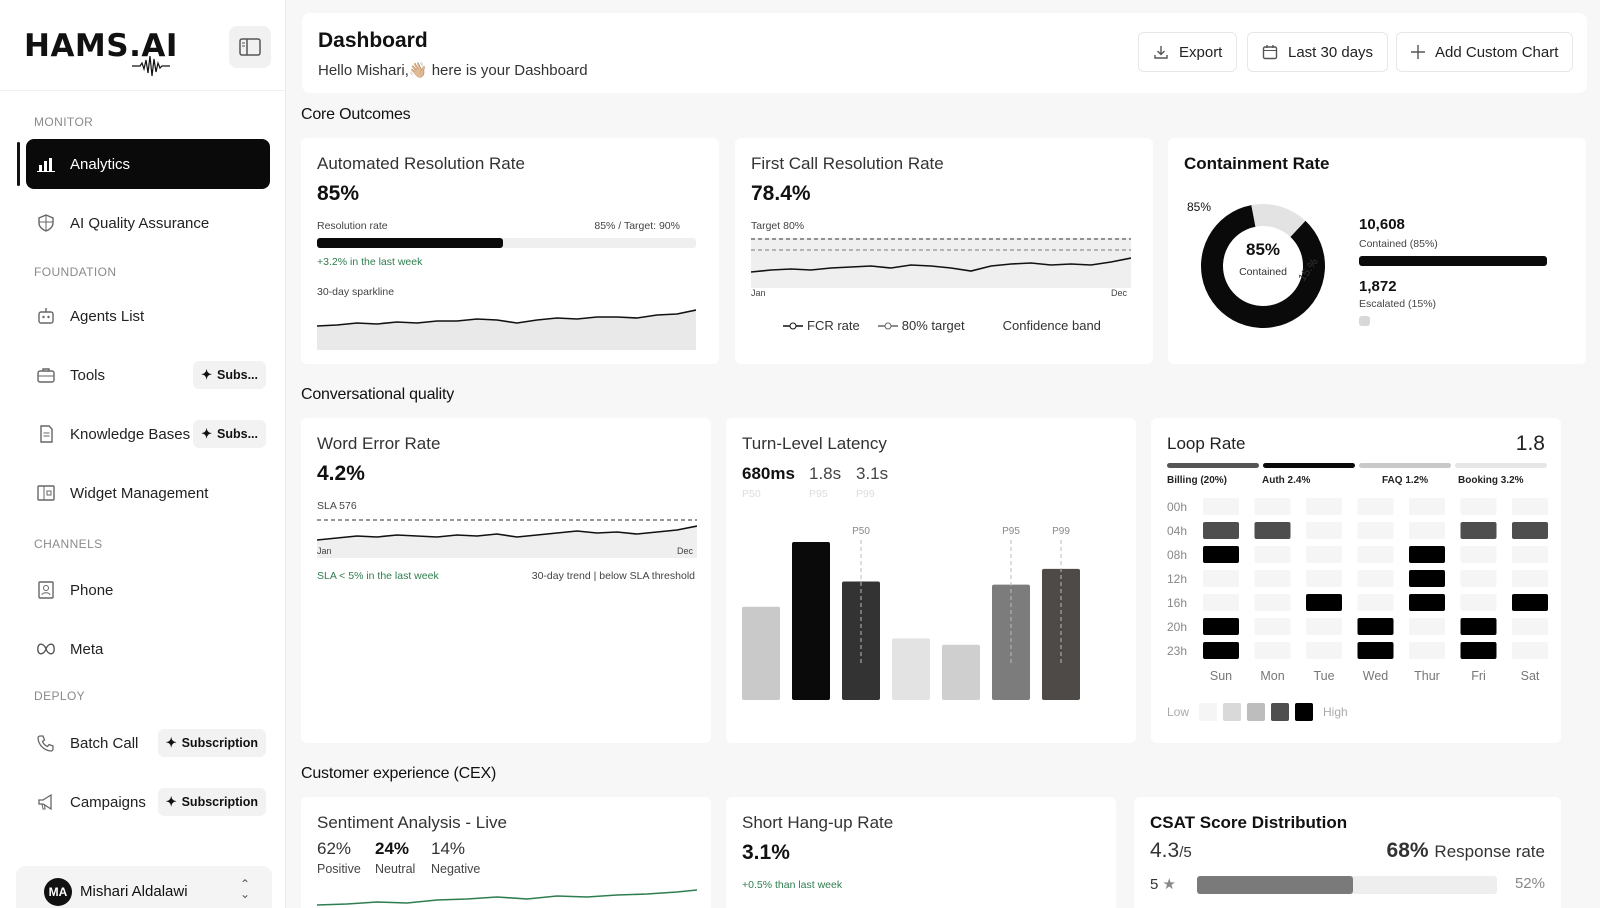  What do you see at coordinates (1453, 261) in the screenshot?
I see `contained-bar` at bounding box center [1453, 261].